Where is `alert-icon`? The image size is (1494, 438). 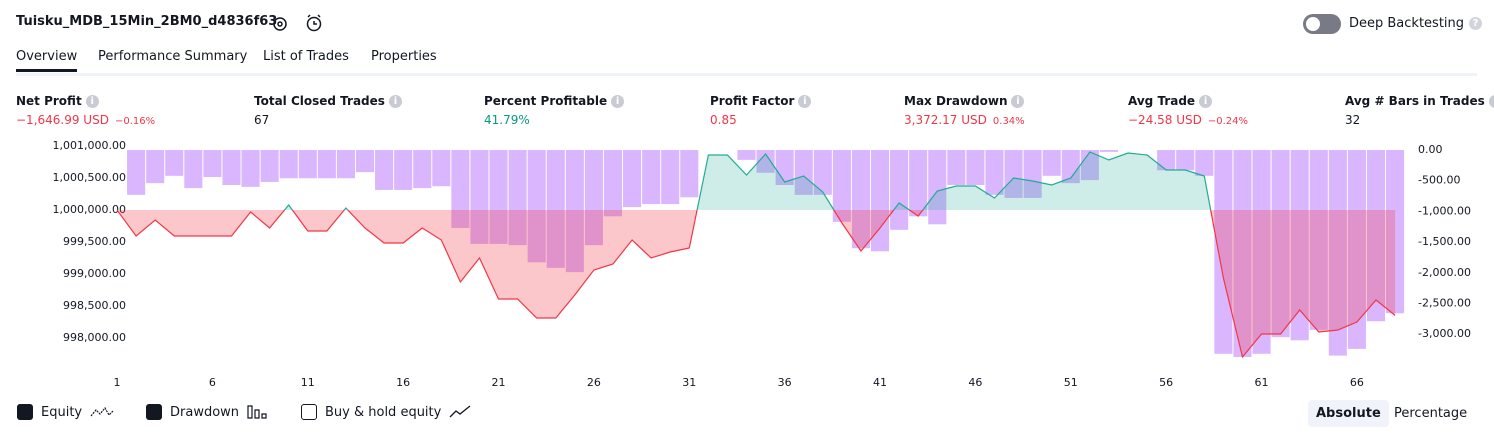
alert-icon is located at coordinates (314, 23).